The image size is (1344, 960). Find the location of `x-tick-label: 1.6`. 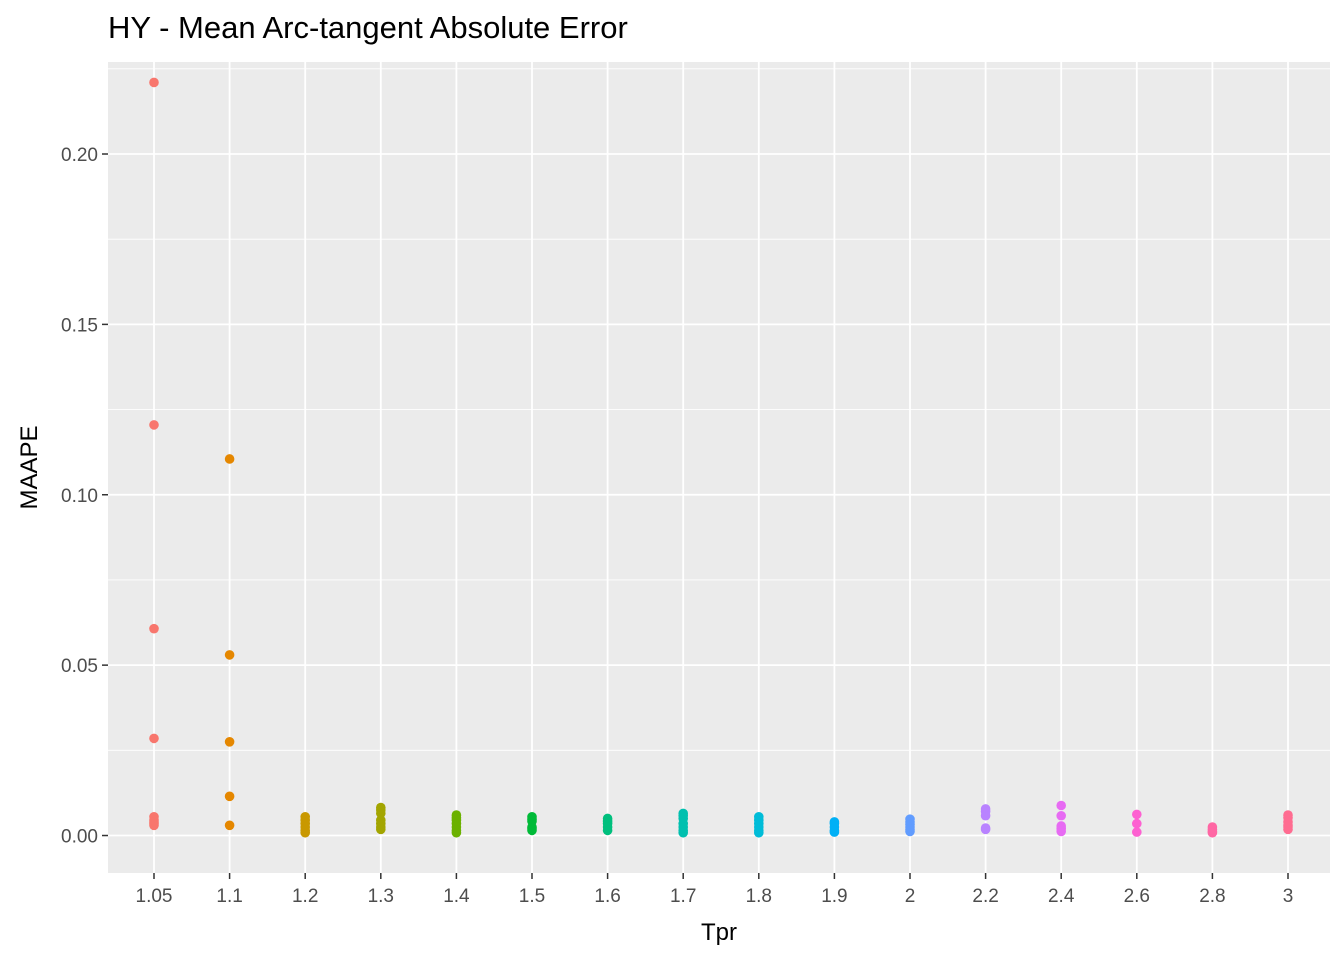

x-tick-label: 1.6 is located at coordinates (607, 896).